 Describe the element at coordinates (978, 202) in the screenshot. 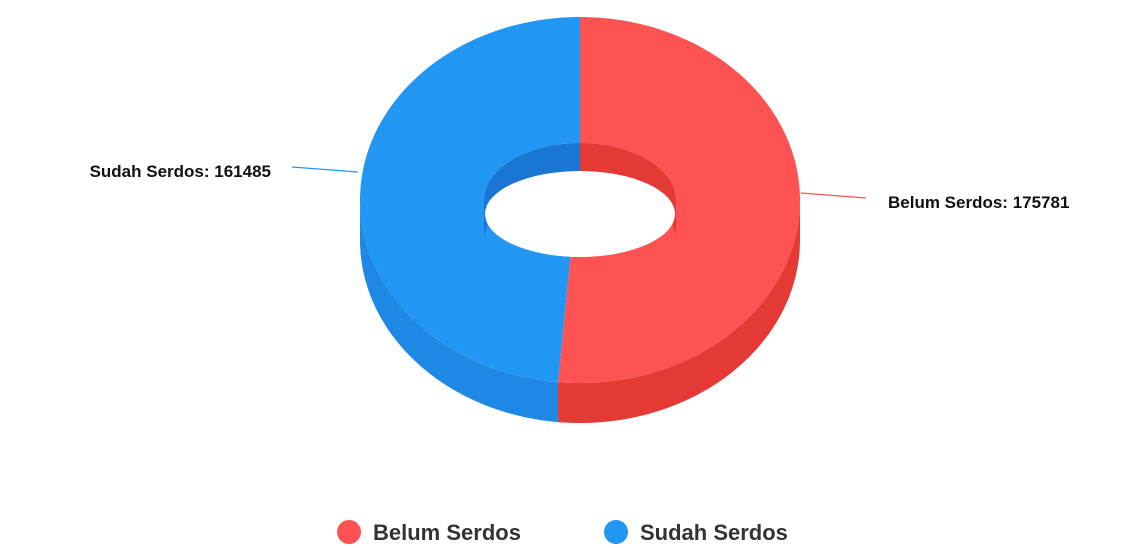

I see `data-label-belum-serdos: Belum Serdos: 175781` at that location.